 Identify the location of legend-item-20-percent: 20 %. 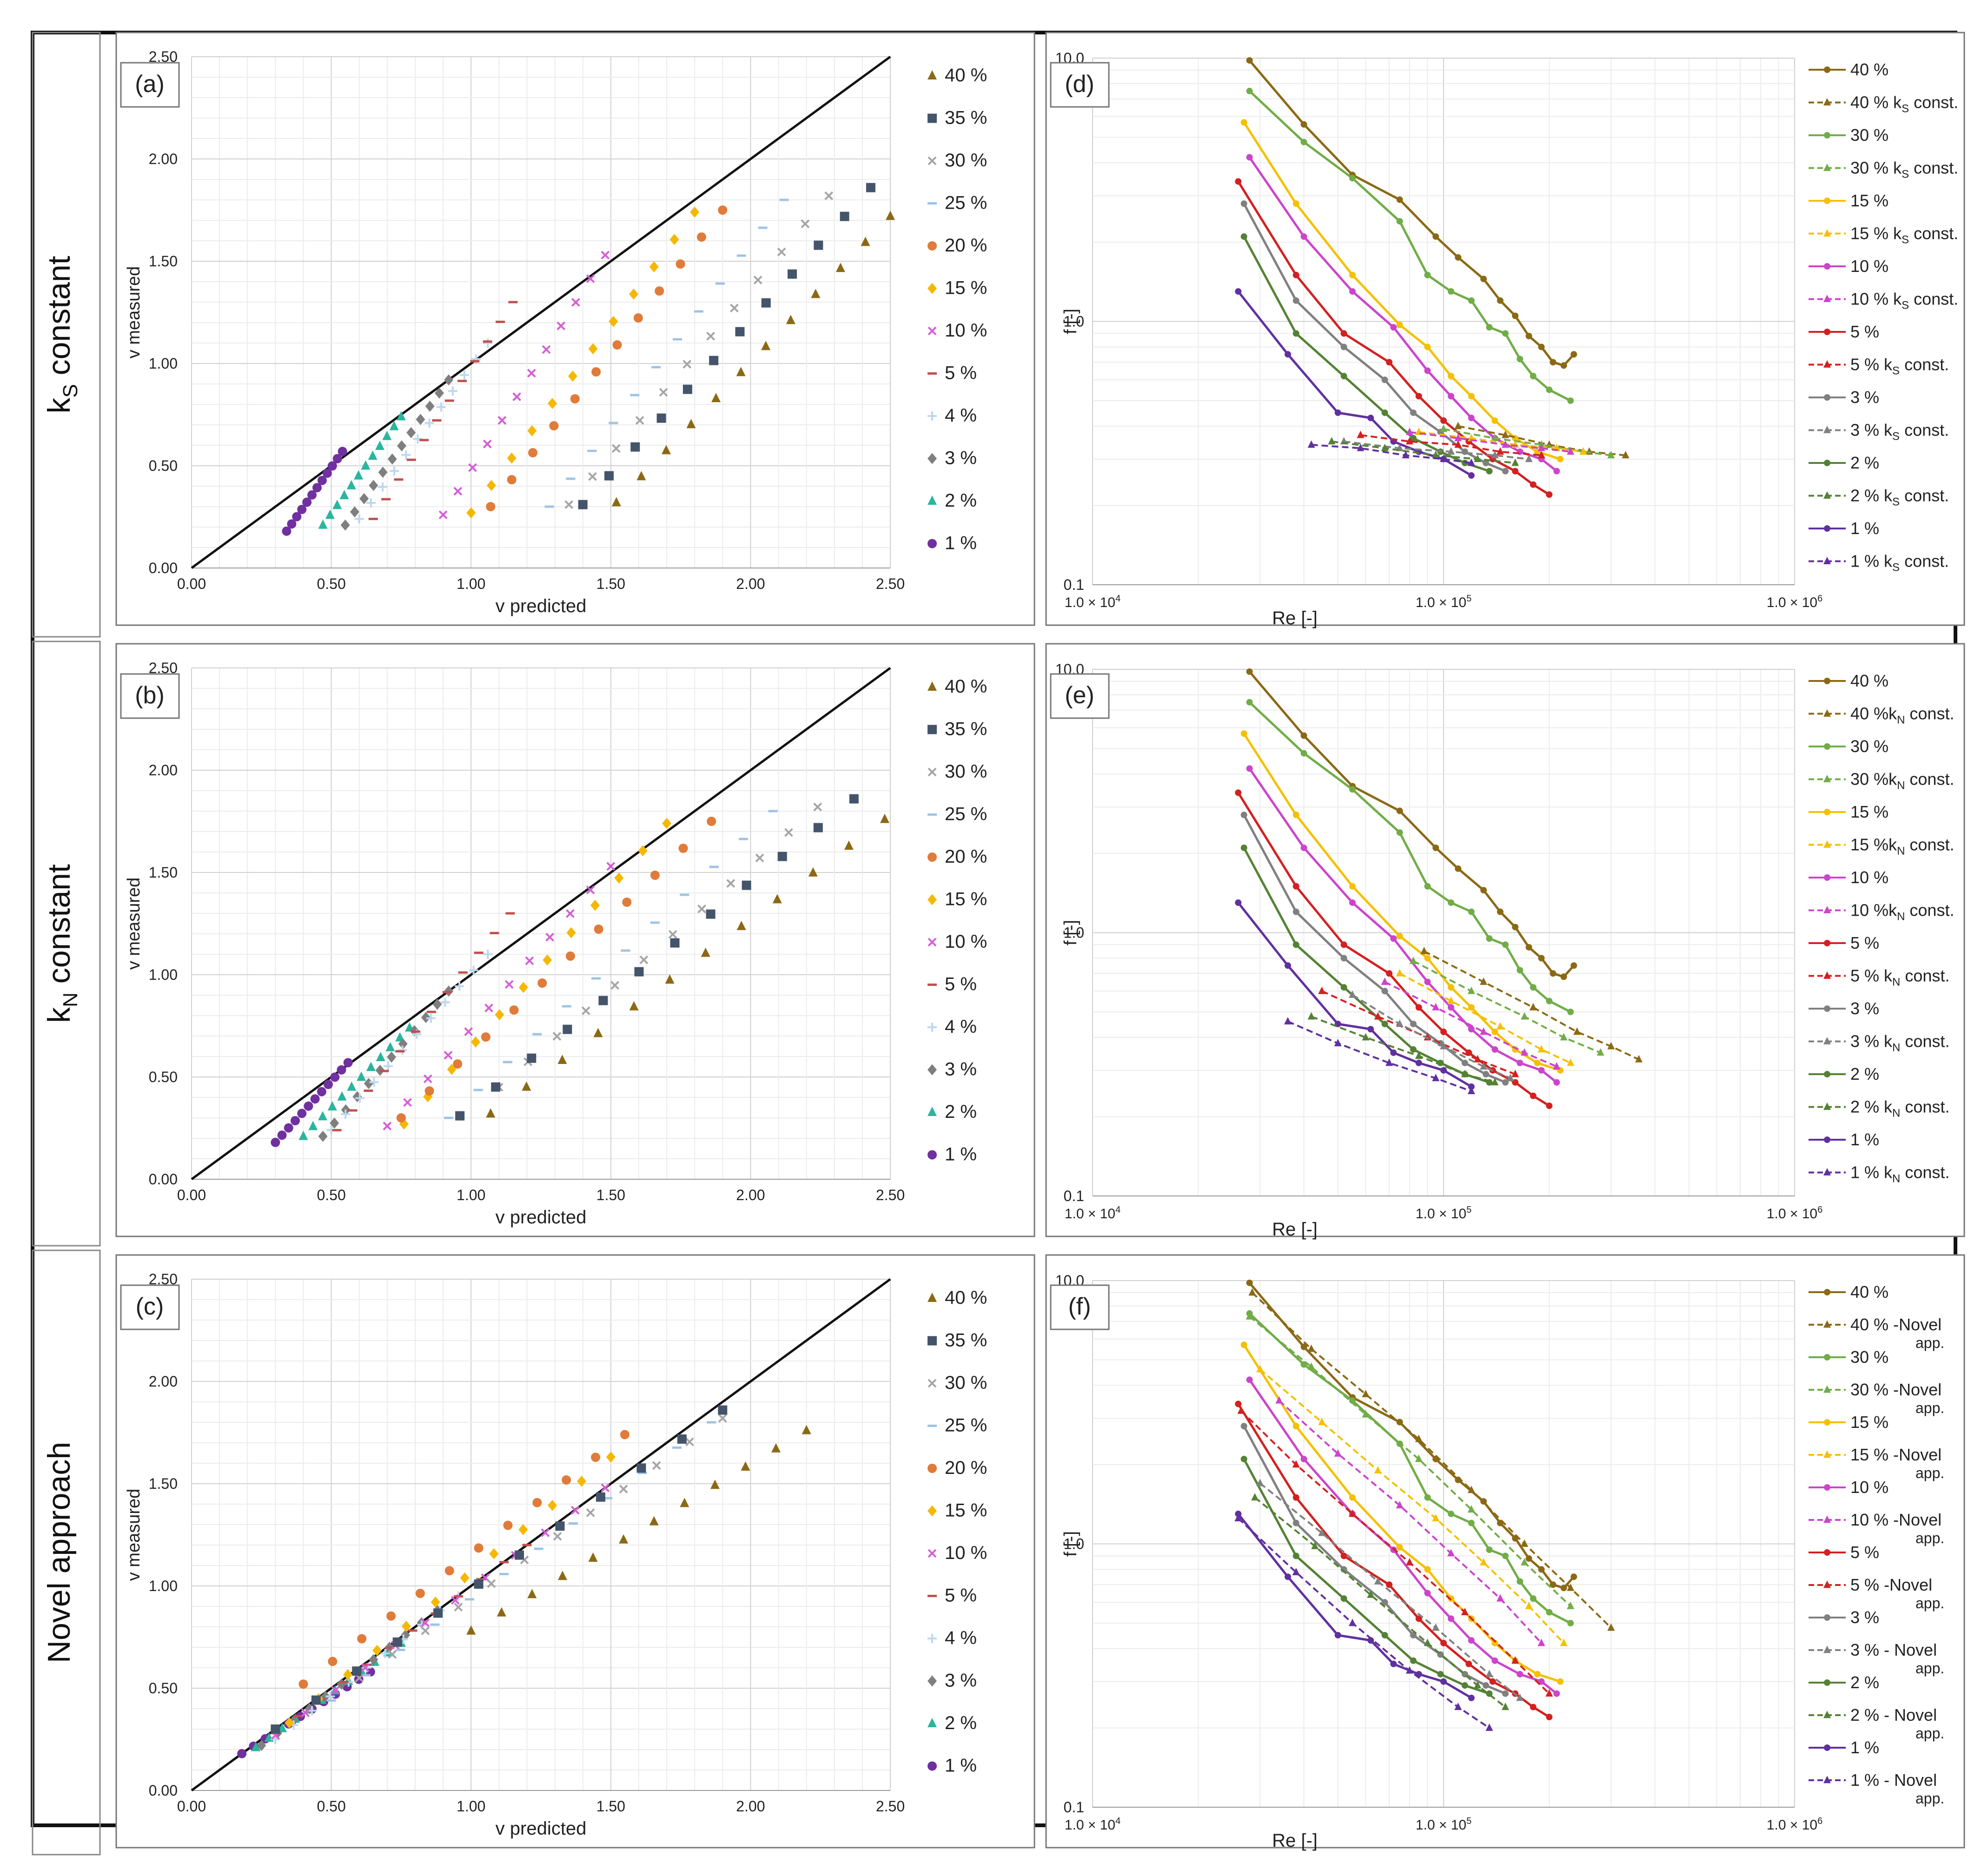
(958, 245).